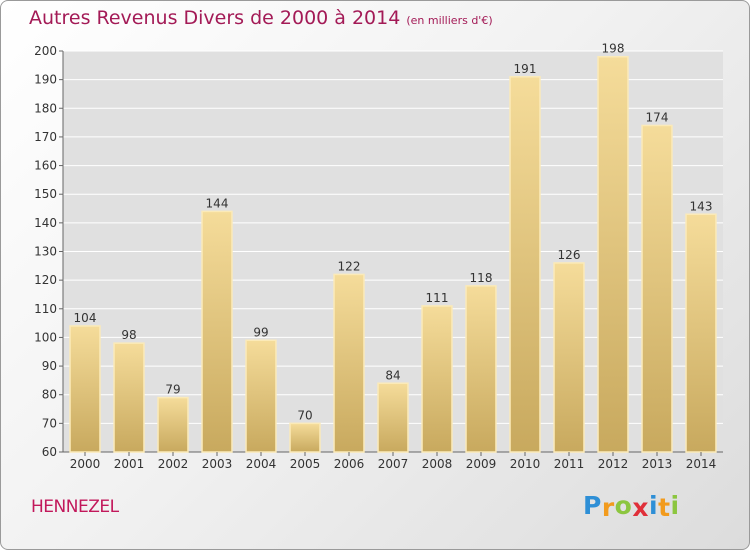 Image resolution: width=750 pixels, height=550 pixels. I want to click on y-tick-label: 190, so click(45, 80).